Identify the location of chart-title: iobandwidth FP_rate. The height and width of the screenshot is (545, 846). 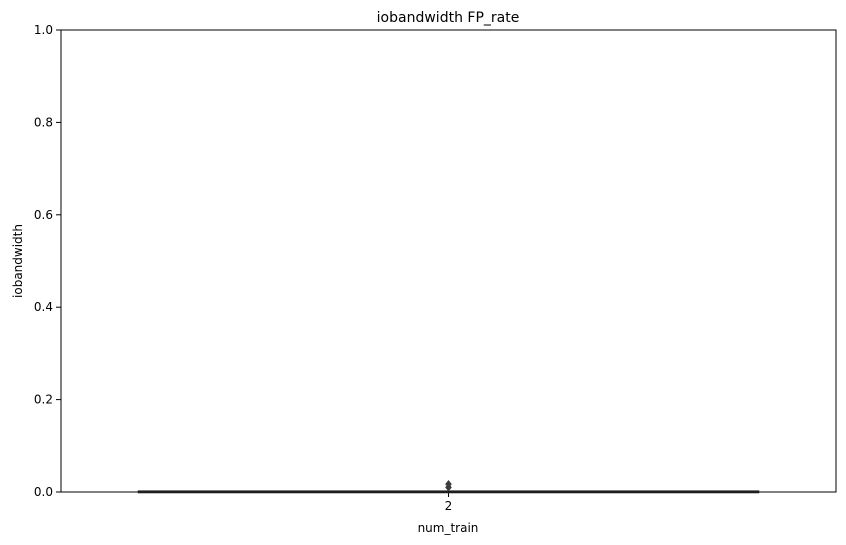
(448, 18).